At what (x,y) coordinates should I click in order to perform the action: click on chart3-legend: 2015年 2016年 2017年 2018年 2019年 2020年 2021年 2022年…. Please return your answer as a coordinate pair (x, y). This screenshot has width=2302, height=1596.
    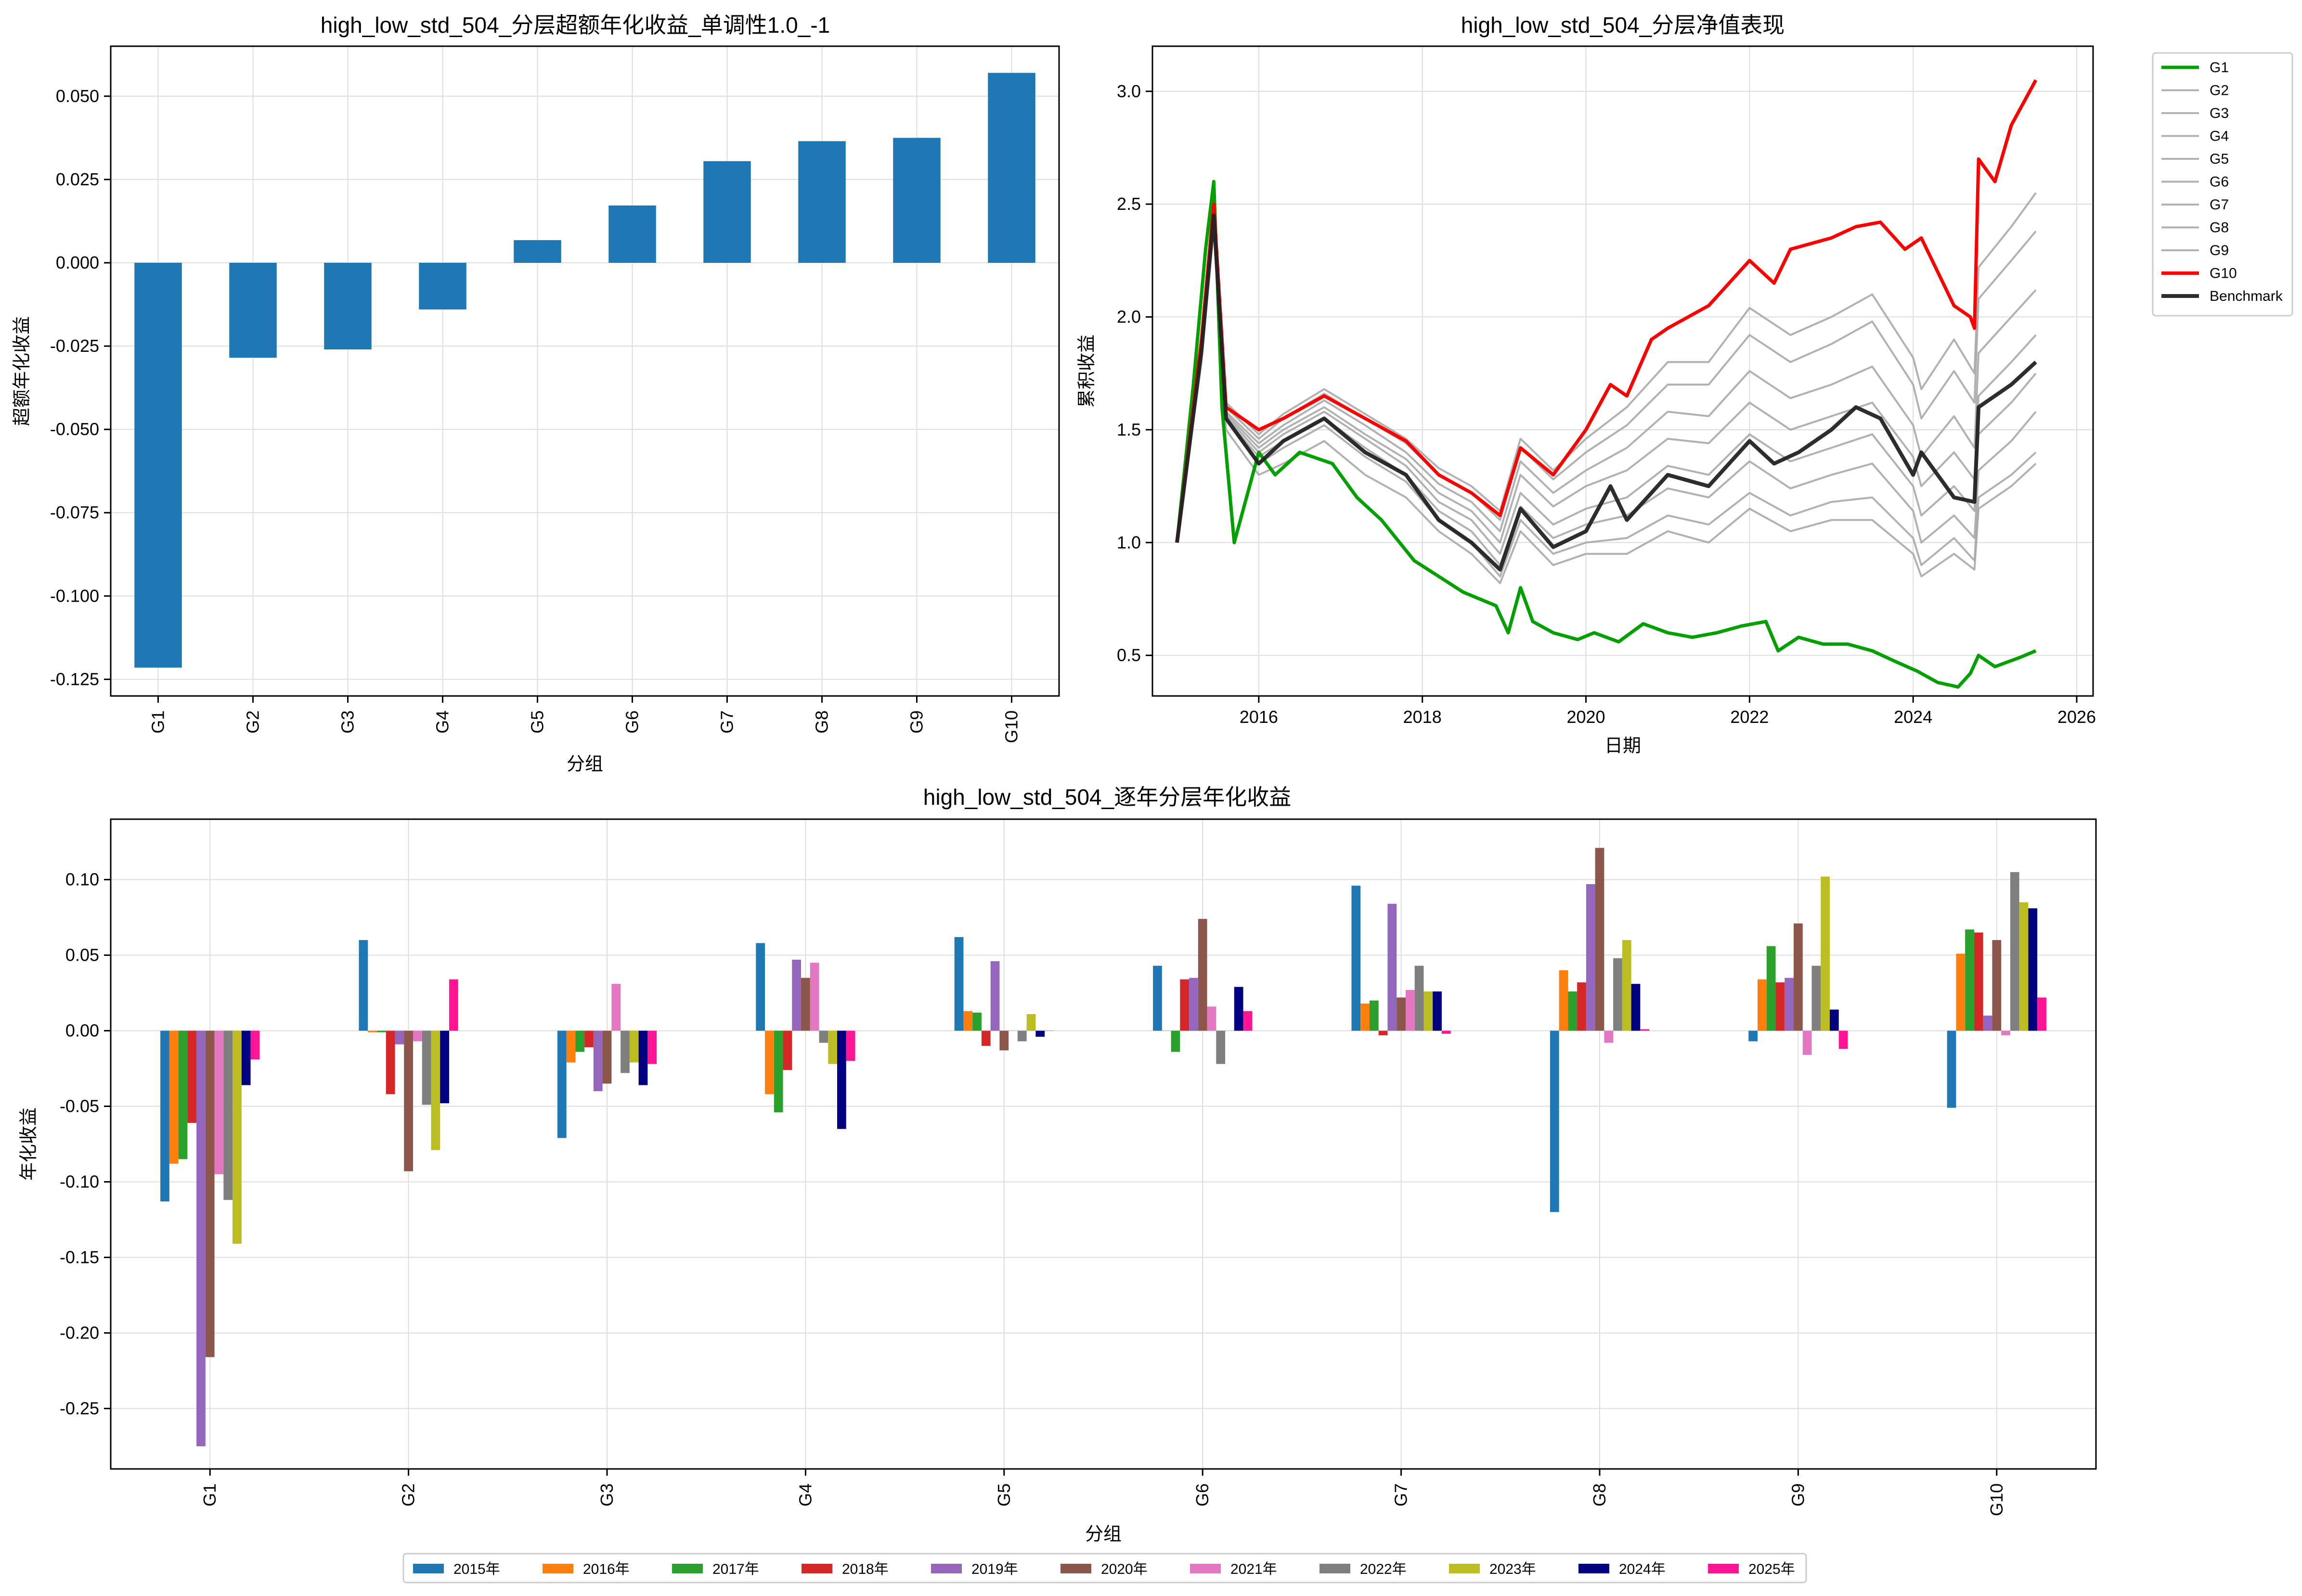
    Looking at the image, I should click on (1104, 1568).